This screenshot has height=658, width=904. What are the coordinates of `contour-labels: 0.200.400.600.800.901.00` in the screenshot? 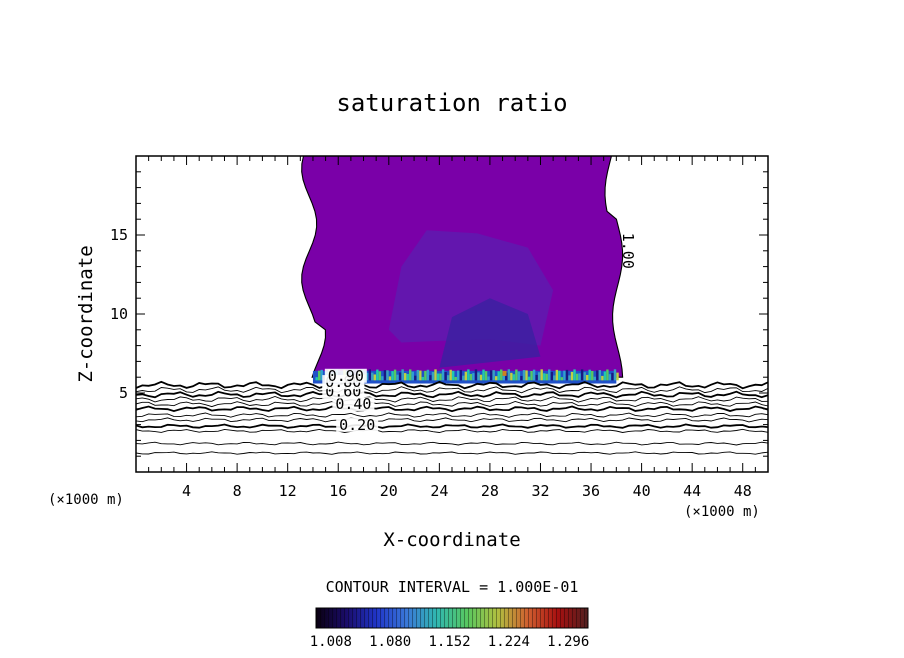 It's located at (479, 333).